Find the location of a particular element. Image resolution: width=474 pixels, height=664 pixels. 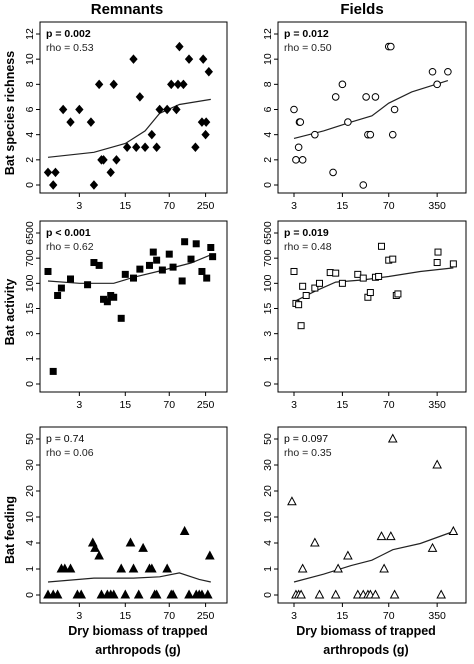

rho-value-label: rho = 0.35 is located at coordinates (308, 453).